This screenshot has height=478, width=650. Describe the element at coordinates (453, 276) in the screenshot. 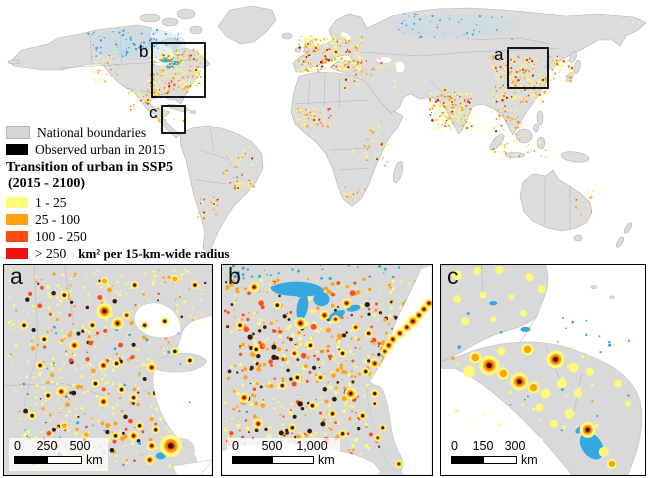

I see `panel-c-letter: c` at that location.